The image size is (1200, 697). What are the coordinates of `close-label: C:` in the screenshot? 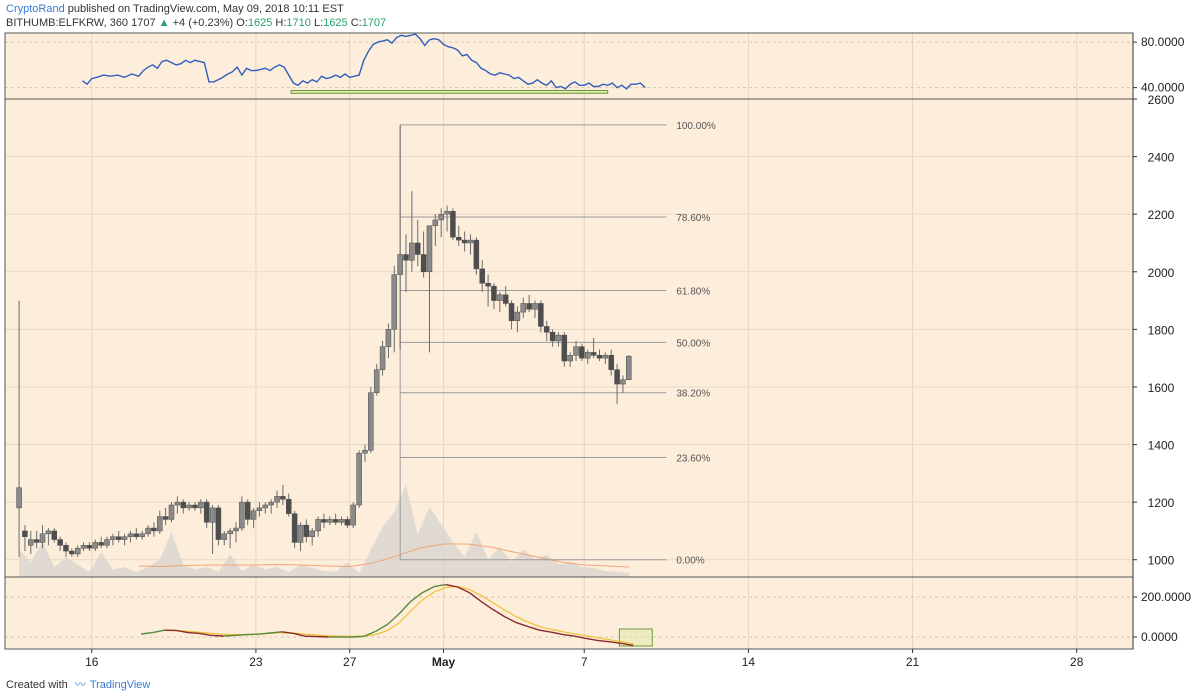 It's located at (356, 23).